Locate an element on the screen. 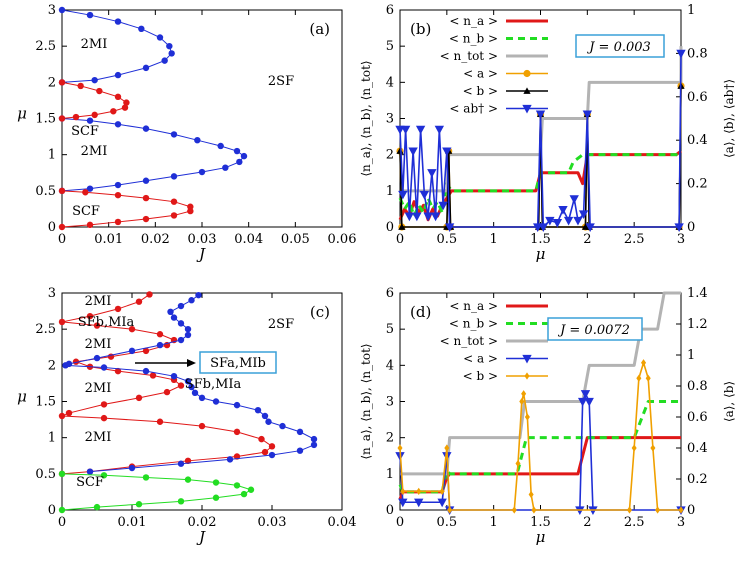  series-line is located at coordinates (539, 447).